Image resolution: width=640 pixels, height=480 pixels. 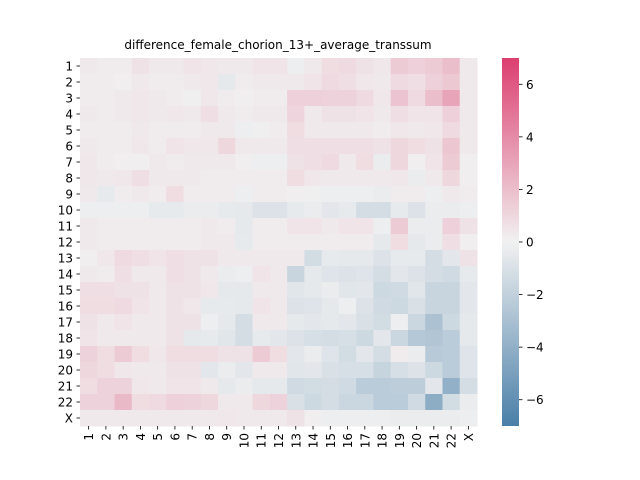 What do you see at coordinates (468, 226) in the screenshot?
I see `heatmap-cell-11-X` at bounding box center [468, 226].